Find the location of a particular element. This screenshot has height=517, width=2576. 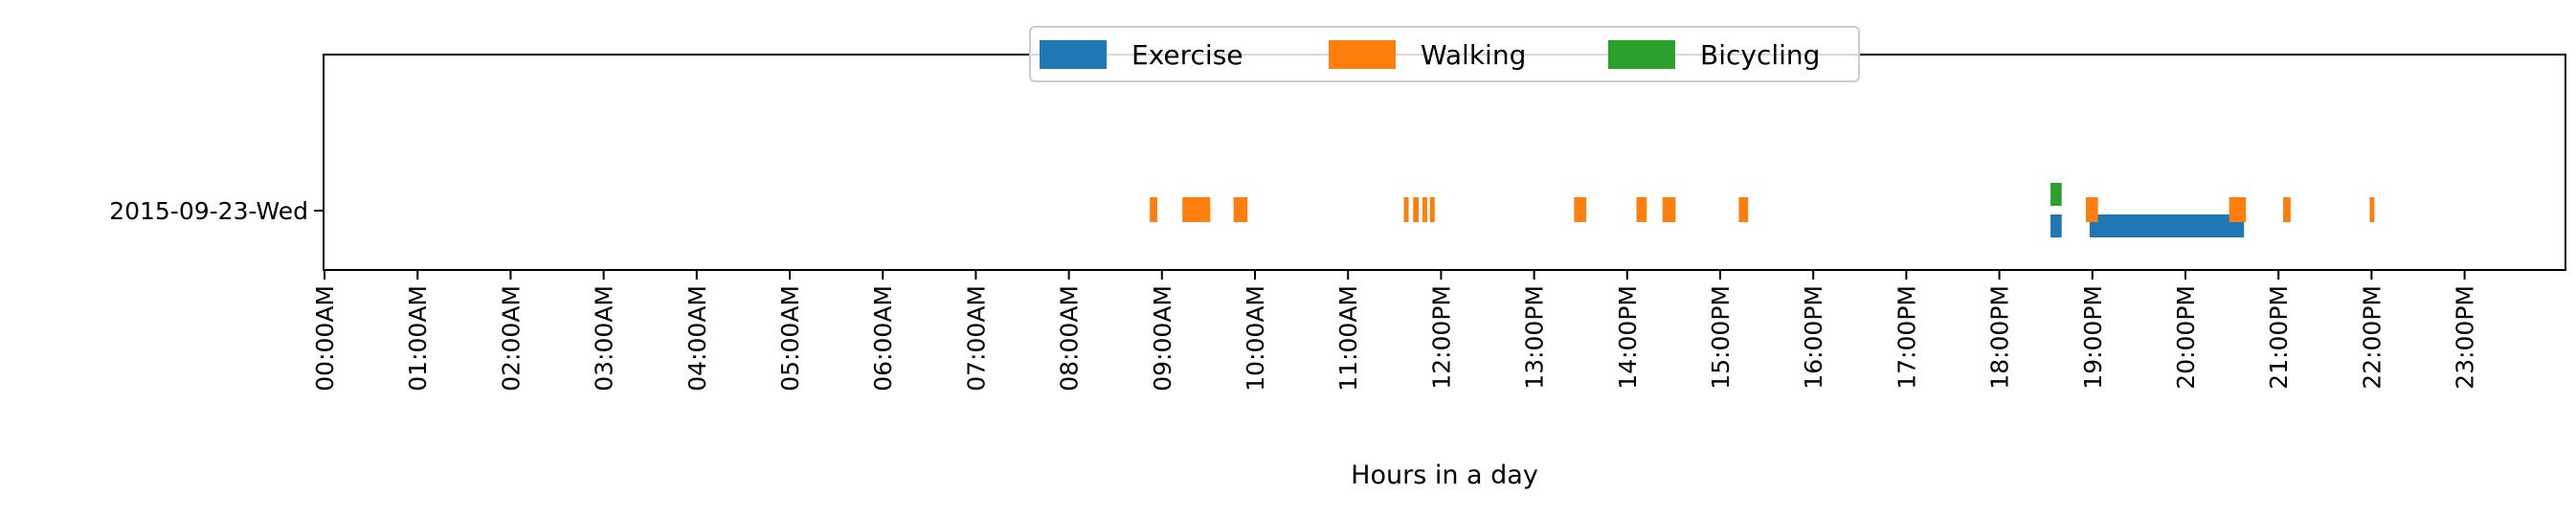

x-tick-label-0: 00:00AM is located at coordinates (325, 338).